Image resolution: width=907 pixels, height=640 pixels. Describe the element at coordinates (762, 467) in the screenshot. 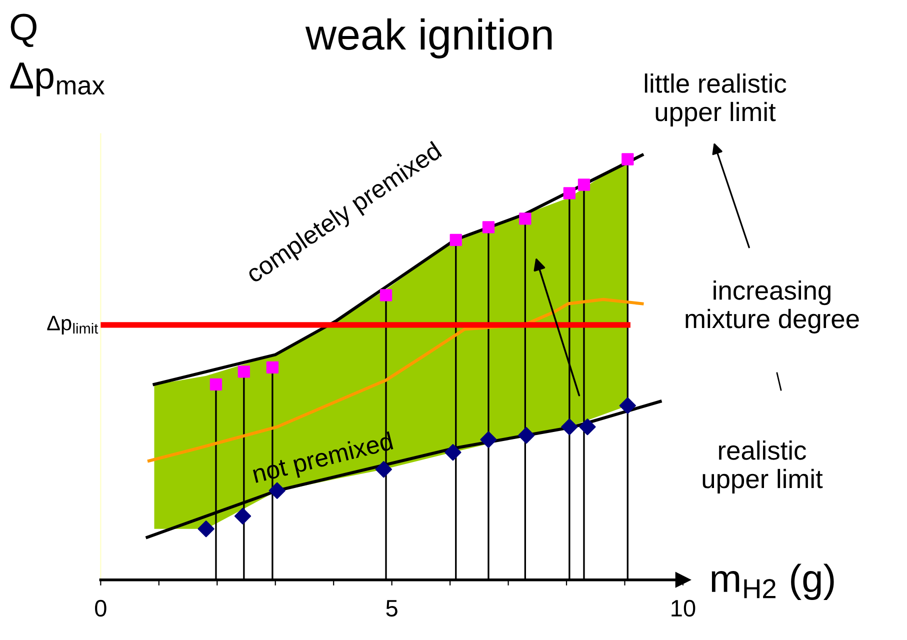

I see `text: realistic upper limit` at that location.